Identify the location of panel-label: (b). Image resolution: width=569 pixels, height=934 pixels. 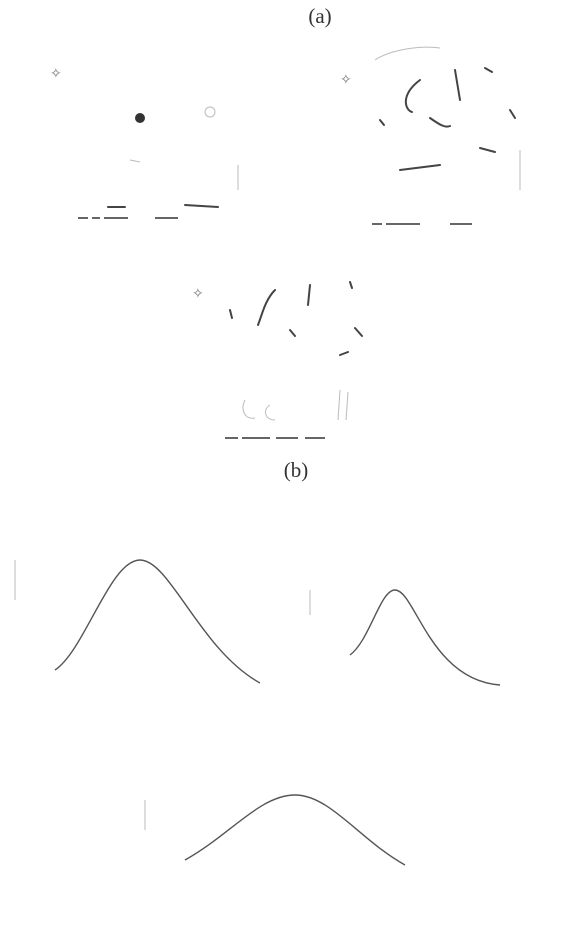
(296, 470).